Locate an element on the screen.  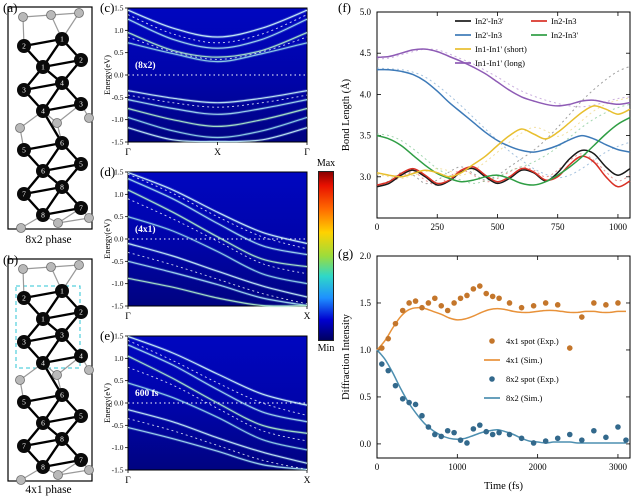
svg-text: 4x1 spot (Exp.) is located at coordinates (532, 341).